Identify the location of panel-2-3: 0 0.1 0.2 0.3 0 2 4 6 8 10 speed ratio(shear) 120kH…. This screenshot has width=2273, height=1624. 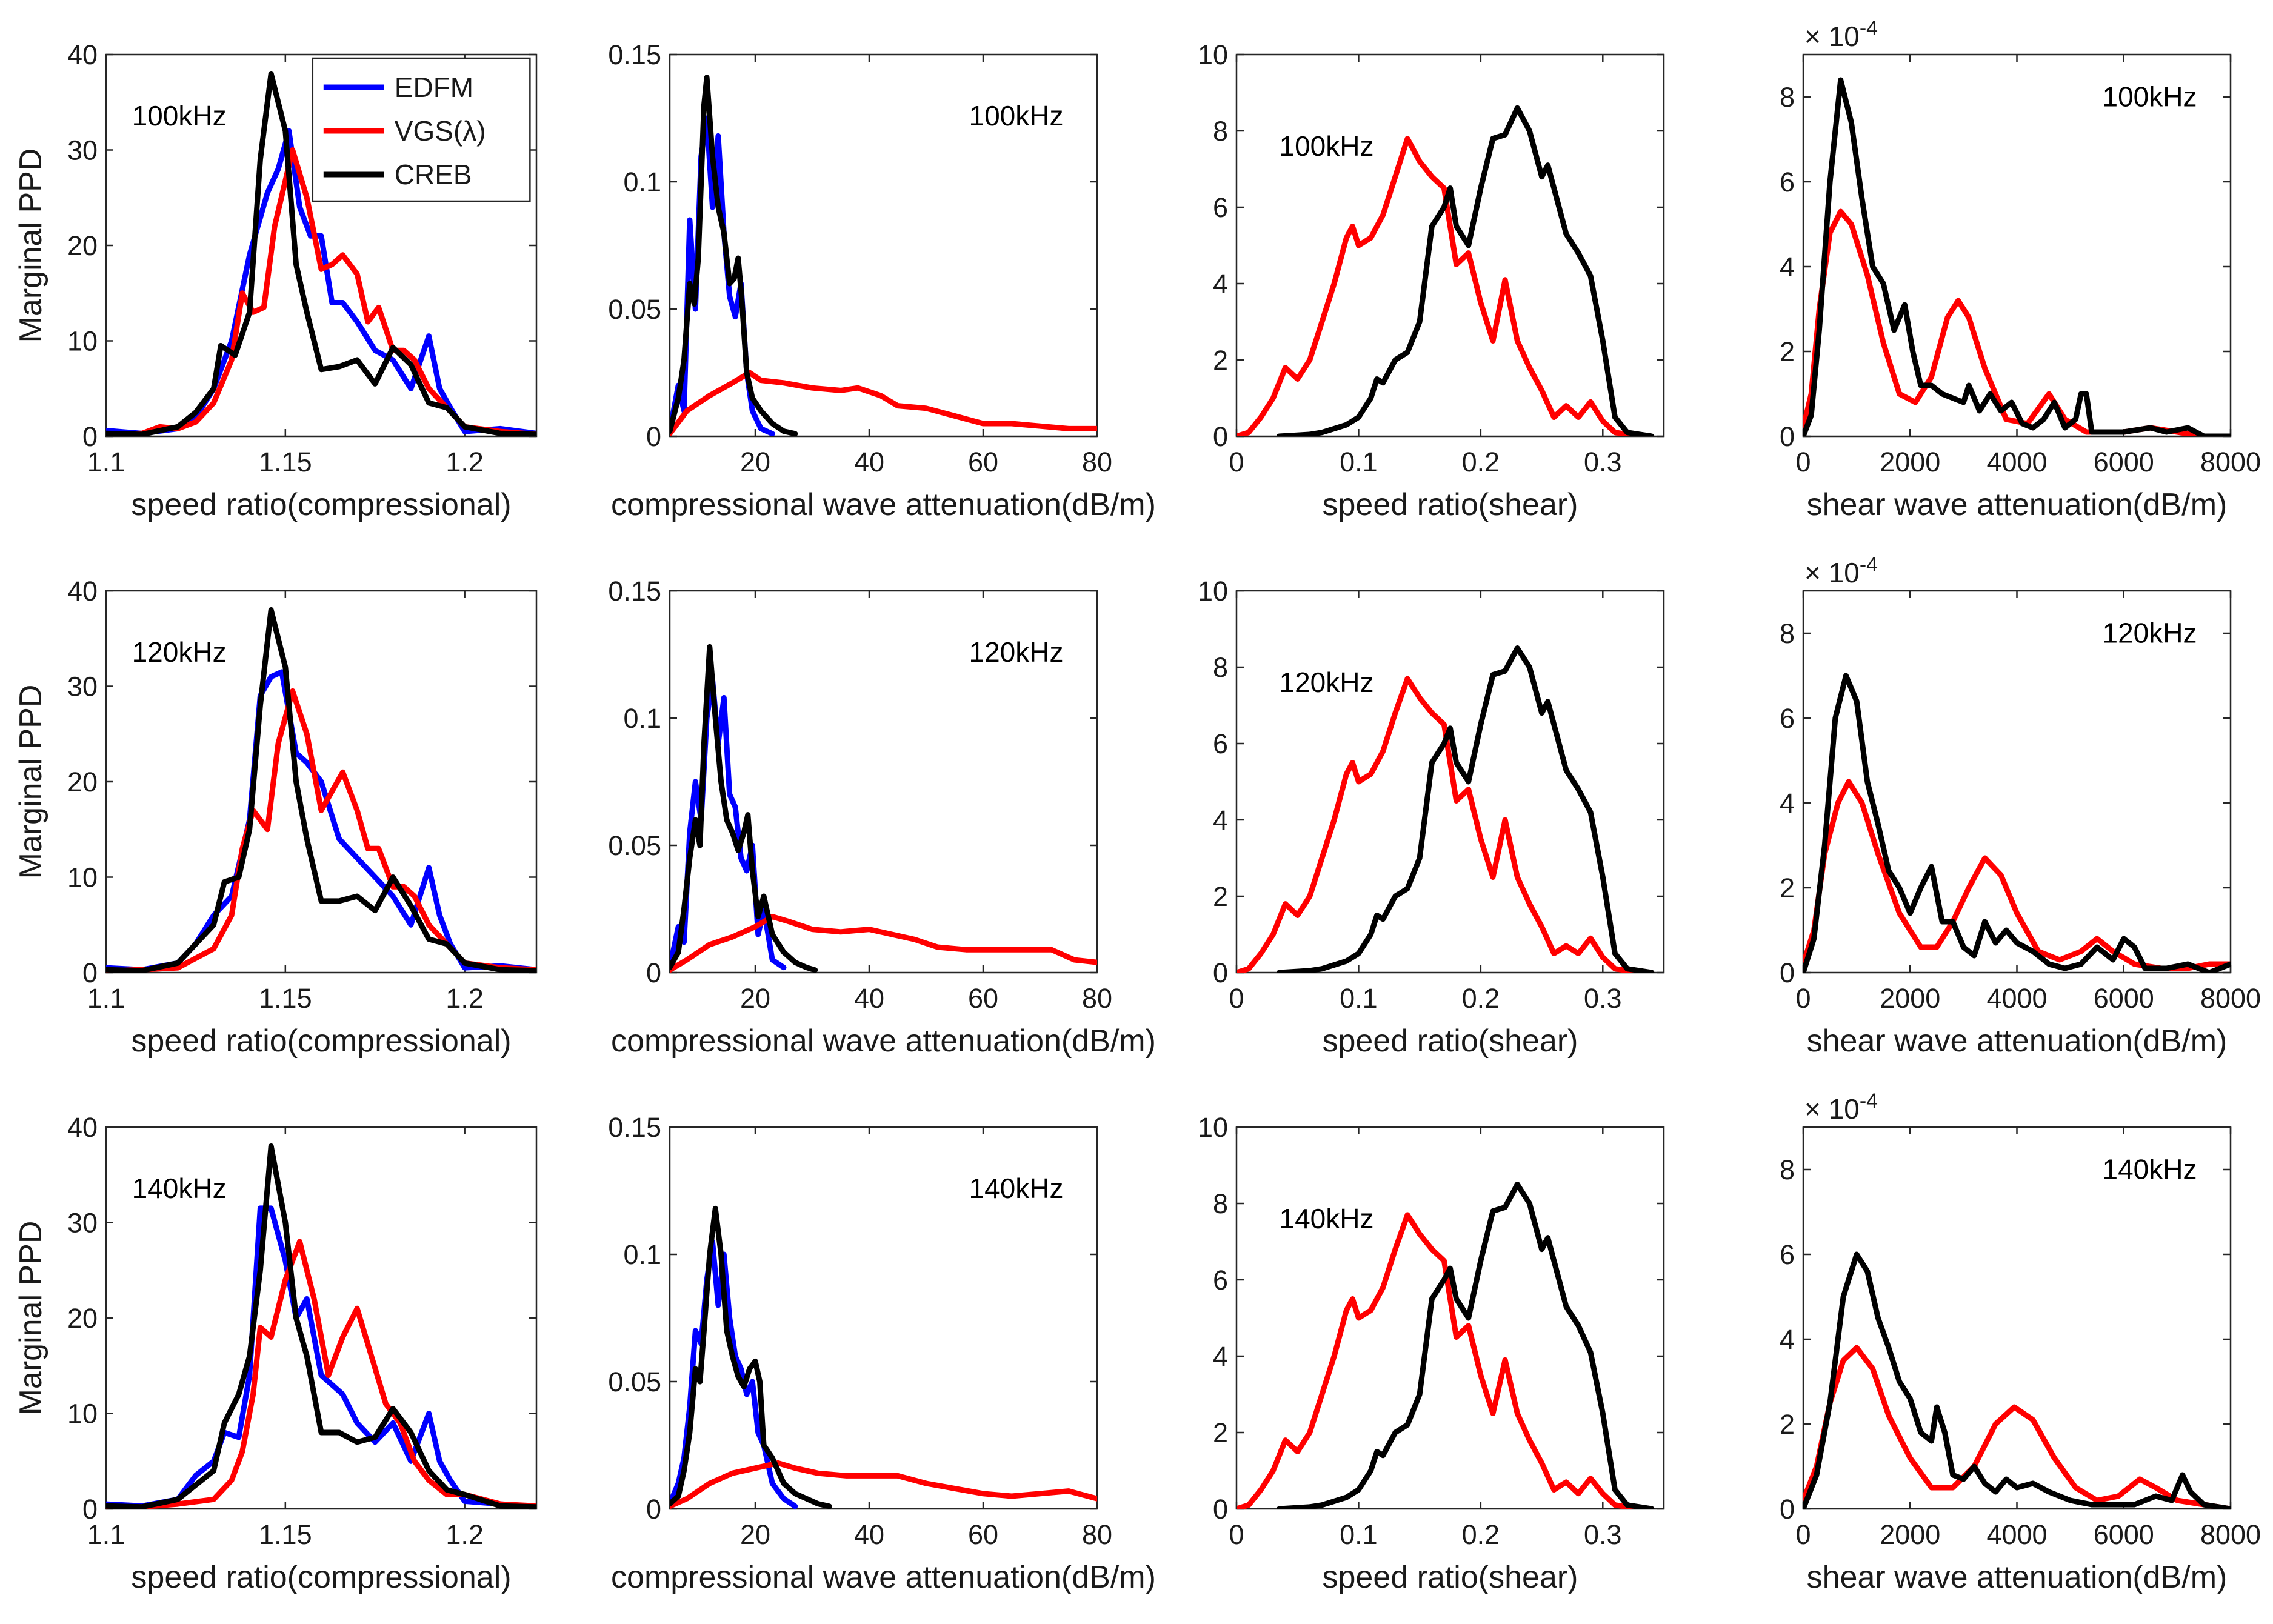
(1431, 818).